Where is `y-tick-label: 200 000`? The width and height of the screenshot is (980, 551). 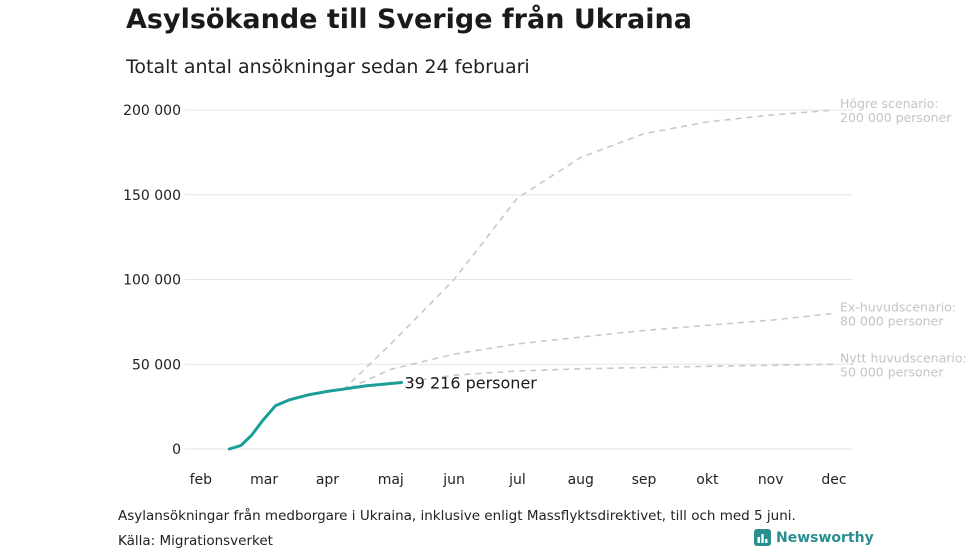
y-tick-label: 200 000 is located at coordinates (152, 111).